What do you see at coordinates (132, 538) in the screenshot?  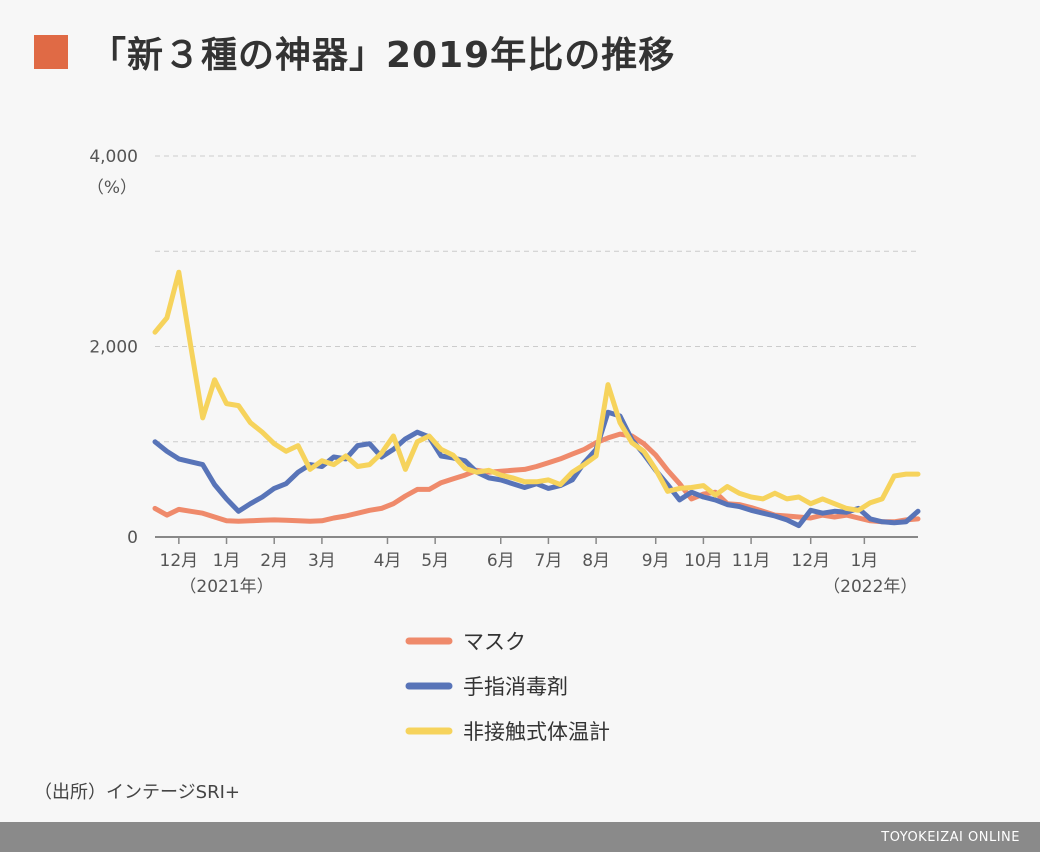 I see `y-tick-label: 0` at bounding box center [132, 538].